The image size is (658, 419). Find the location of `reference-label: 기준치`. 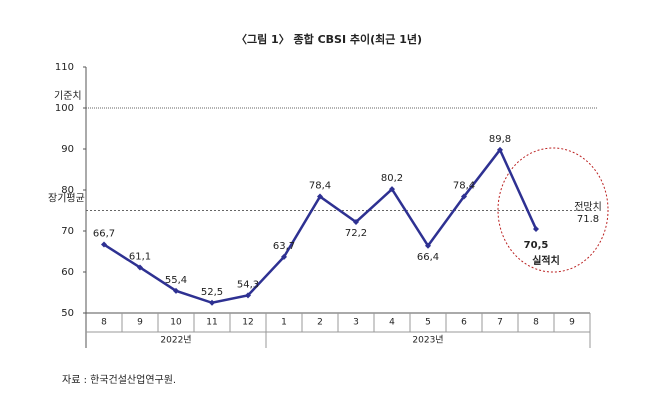

reference-label: 기준치 is located at coordinates (68, 96).